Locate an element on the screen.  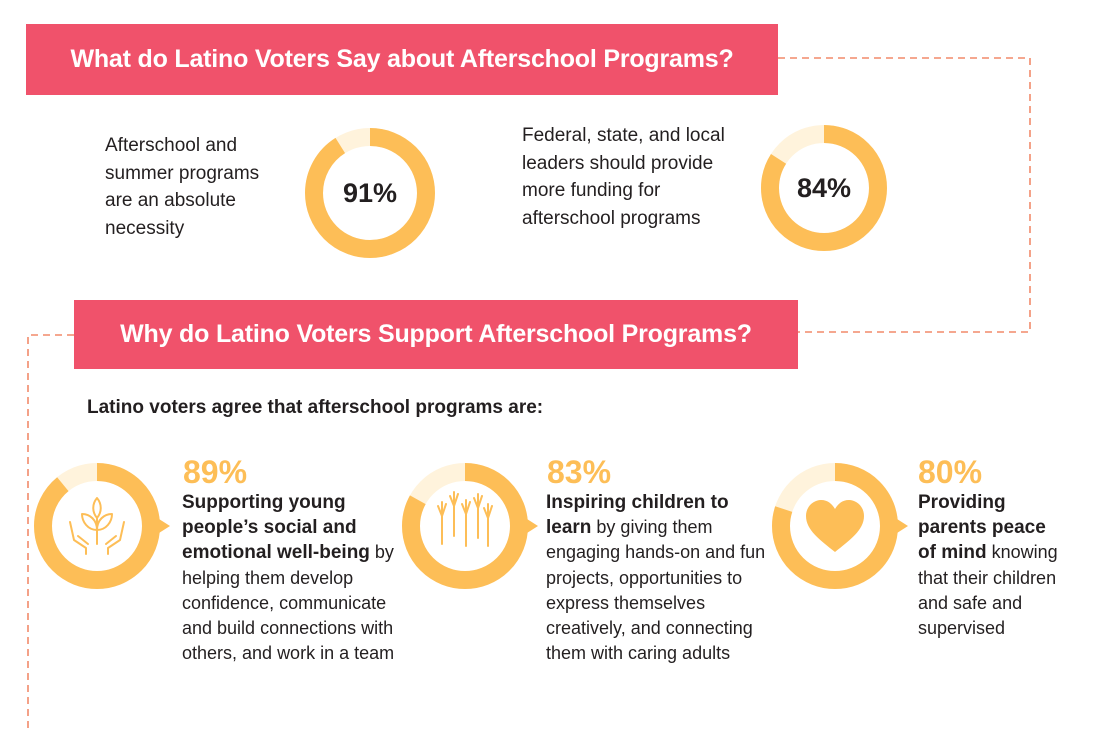
stat-necessity-percent: 91% is located at coordinates (370, 192).